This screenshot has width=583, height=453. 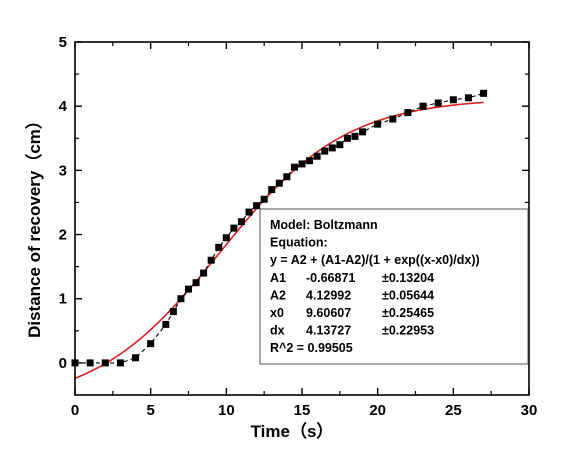 What do you see at coordinates (328, 295) in the screenshot?
I see `fit-param-value: 4.12992` at bounding box center [328, 295].